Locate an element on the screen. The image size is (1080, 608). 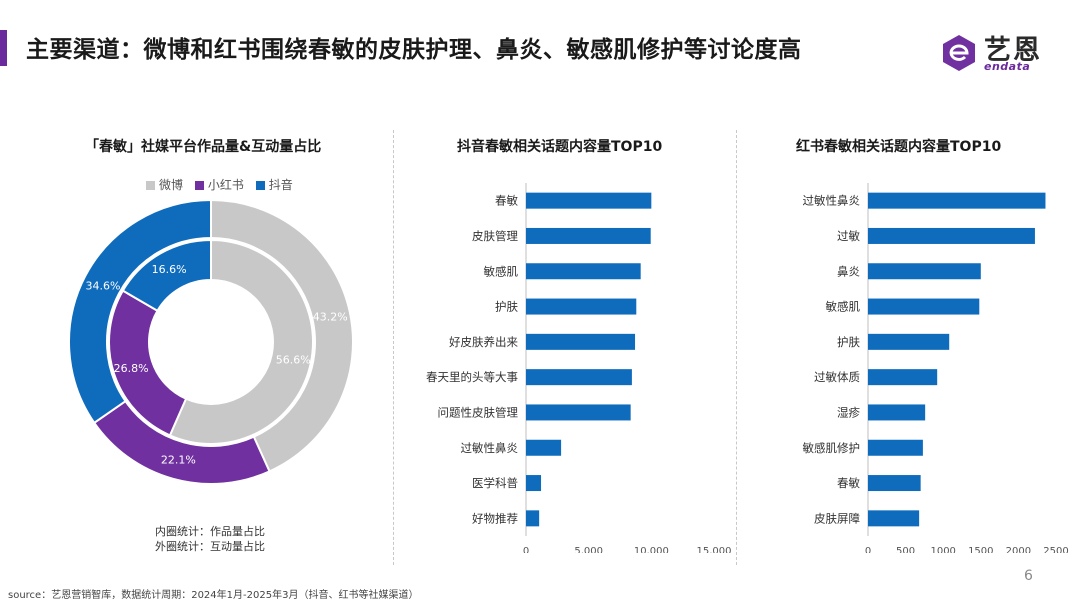
outer-ring-label-douyin: 34.6% is located at coordinates (102, 285).